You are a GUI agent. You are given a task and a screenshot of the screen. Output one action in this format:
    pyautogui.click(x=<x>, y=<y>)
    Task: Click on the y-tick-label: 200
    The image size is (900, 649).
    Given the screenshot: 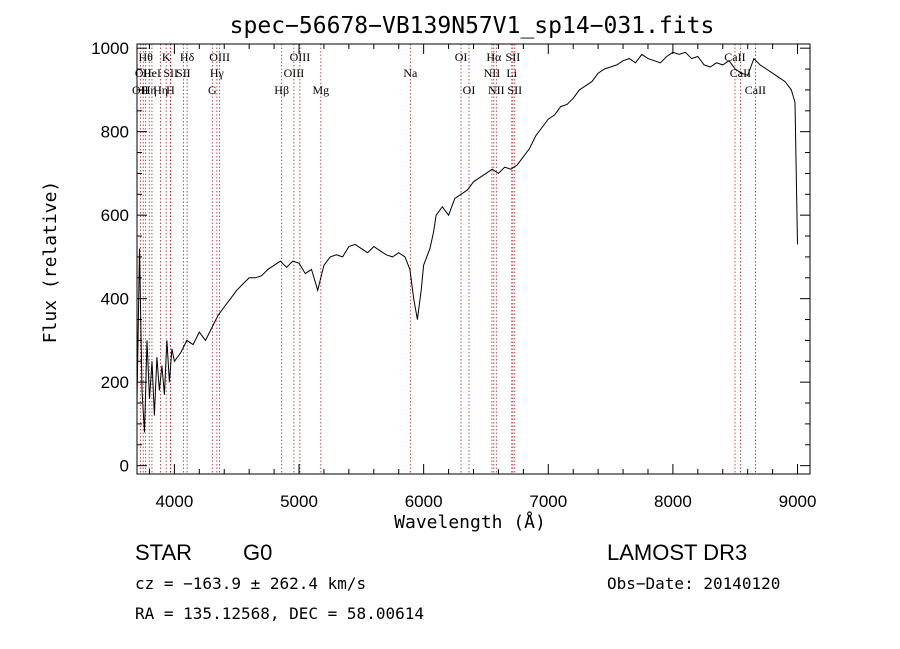 What is the action you would take?
    pyautogui.click(x=115, y=382)
    